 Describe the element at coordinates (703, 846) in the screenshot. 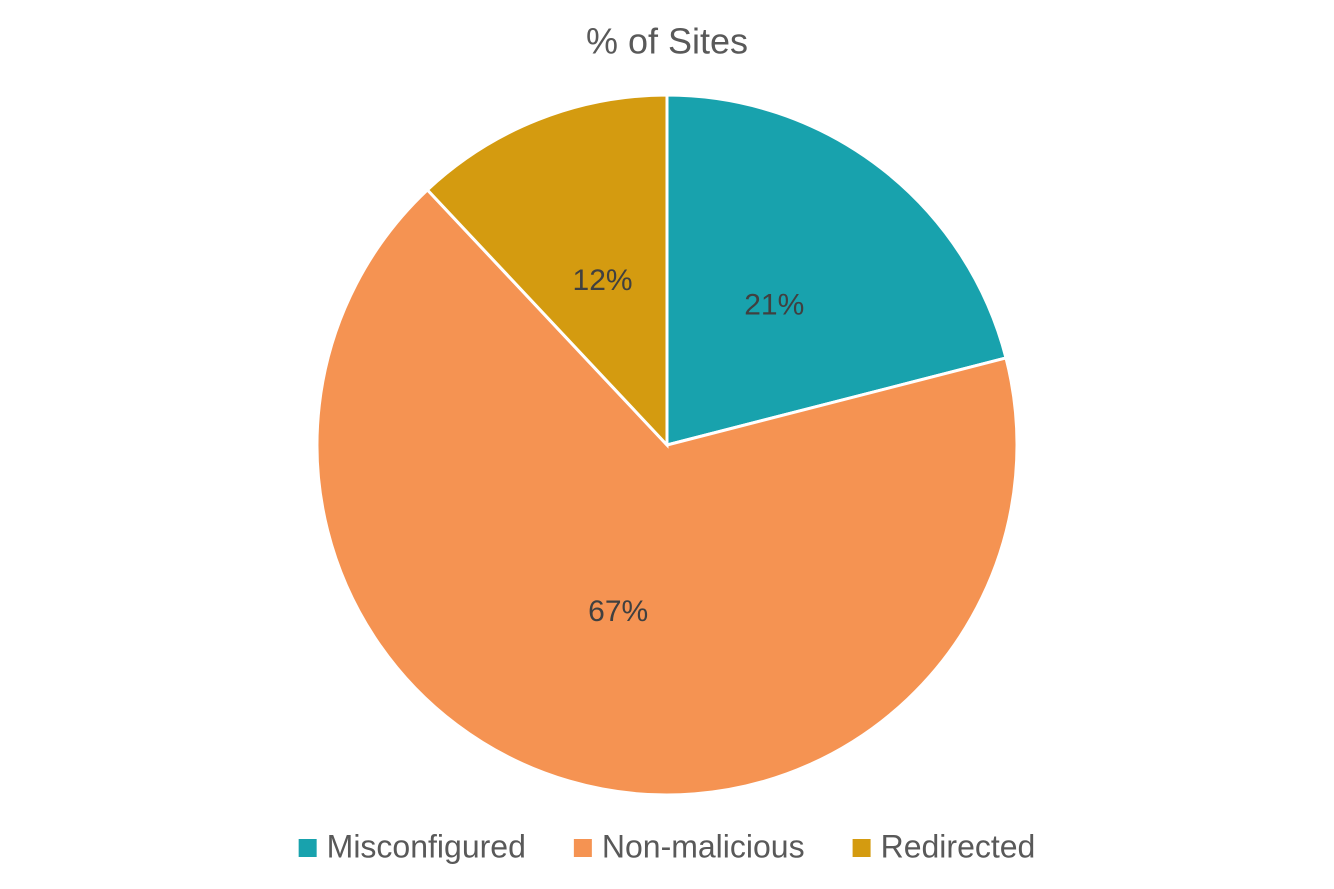

I see `legend-label: Non-malicious` at that location.